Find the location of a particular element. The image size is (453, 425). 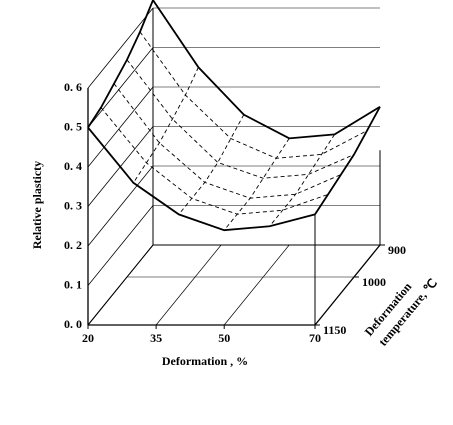

x-axis-title: Deformation , % is located at coordinates (205, 361).